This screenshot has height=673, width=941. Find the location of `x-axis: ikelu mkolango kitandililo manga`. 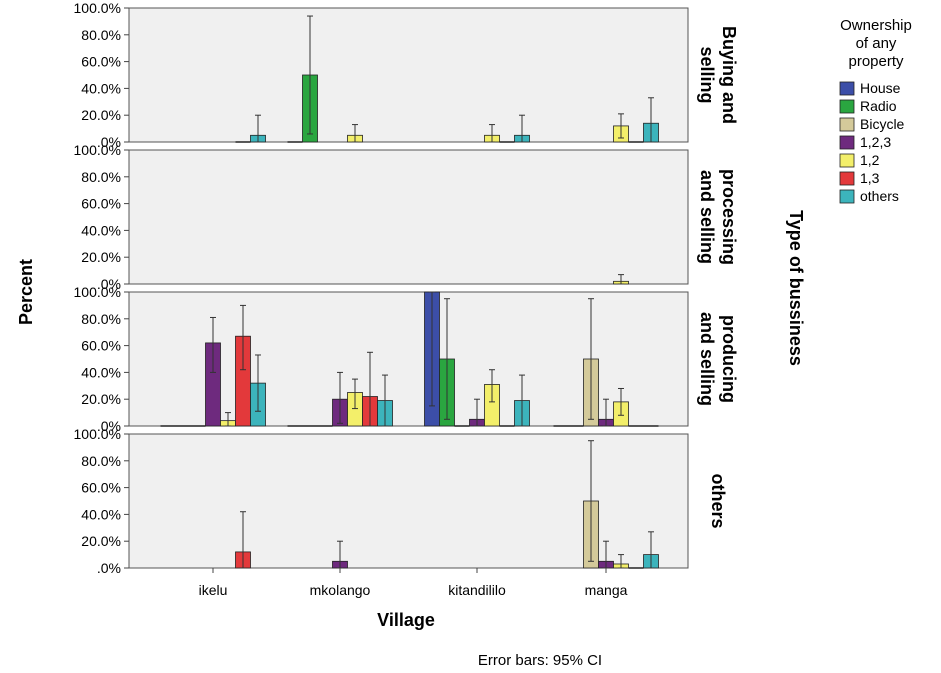

x-axis: ikelu mkolango kitandililo manga is located at coordinates (413, 583).